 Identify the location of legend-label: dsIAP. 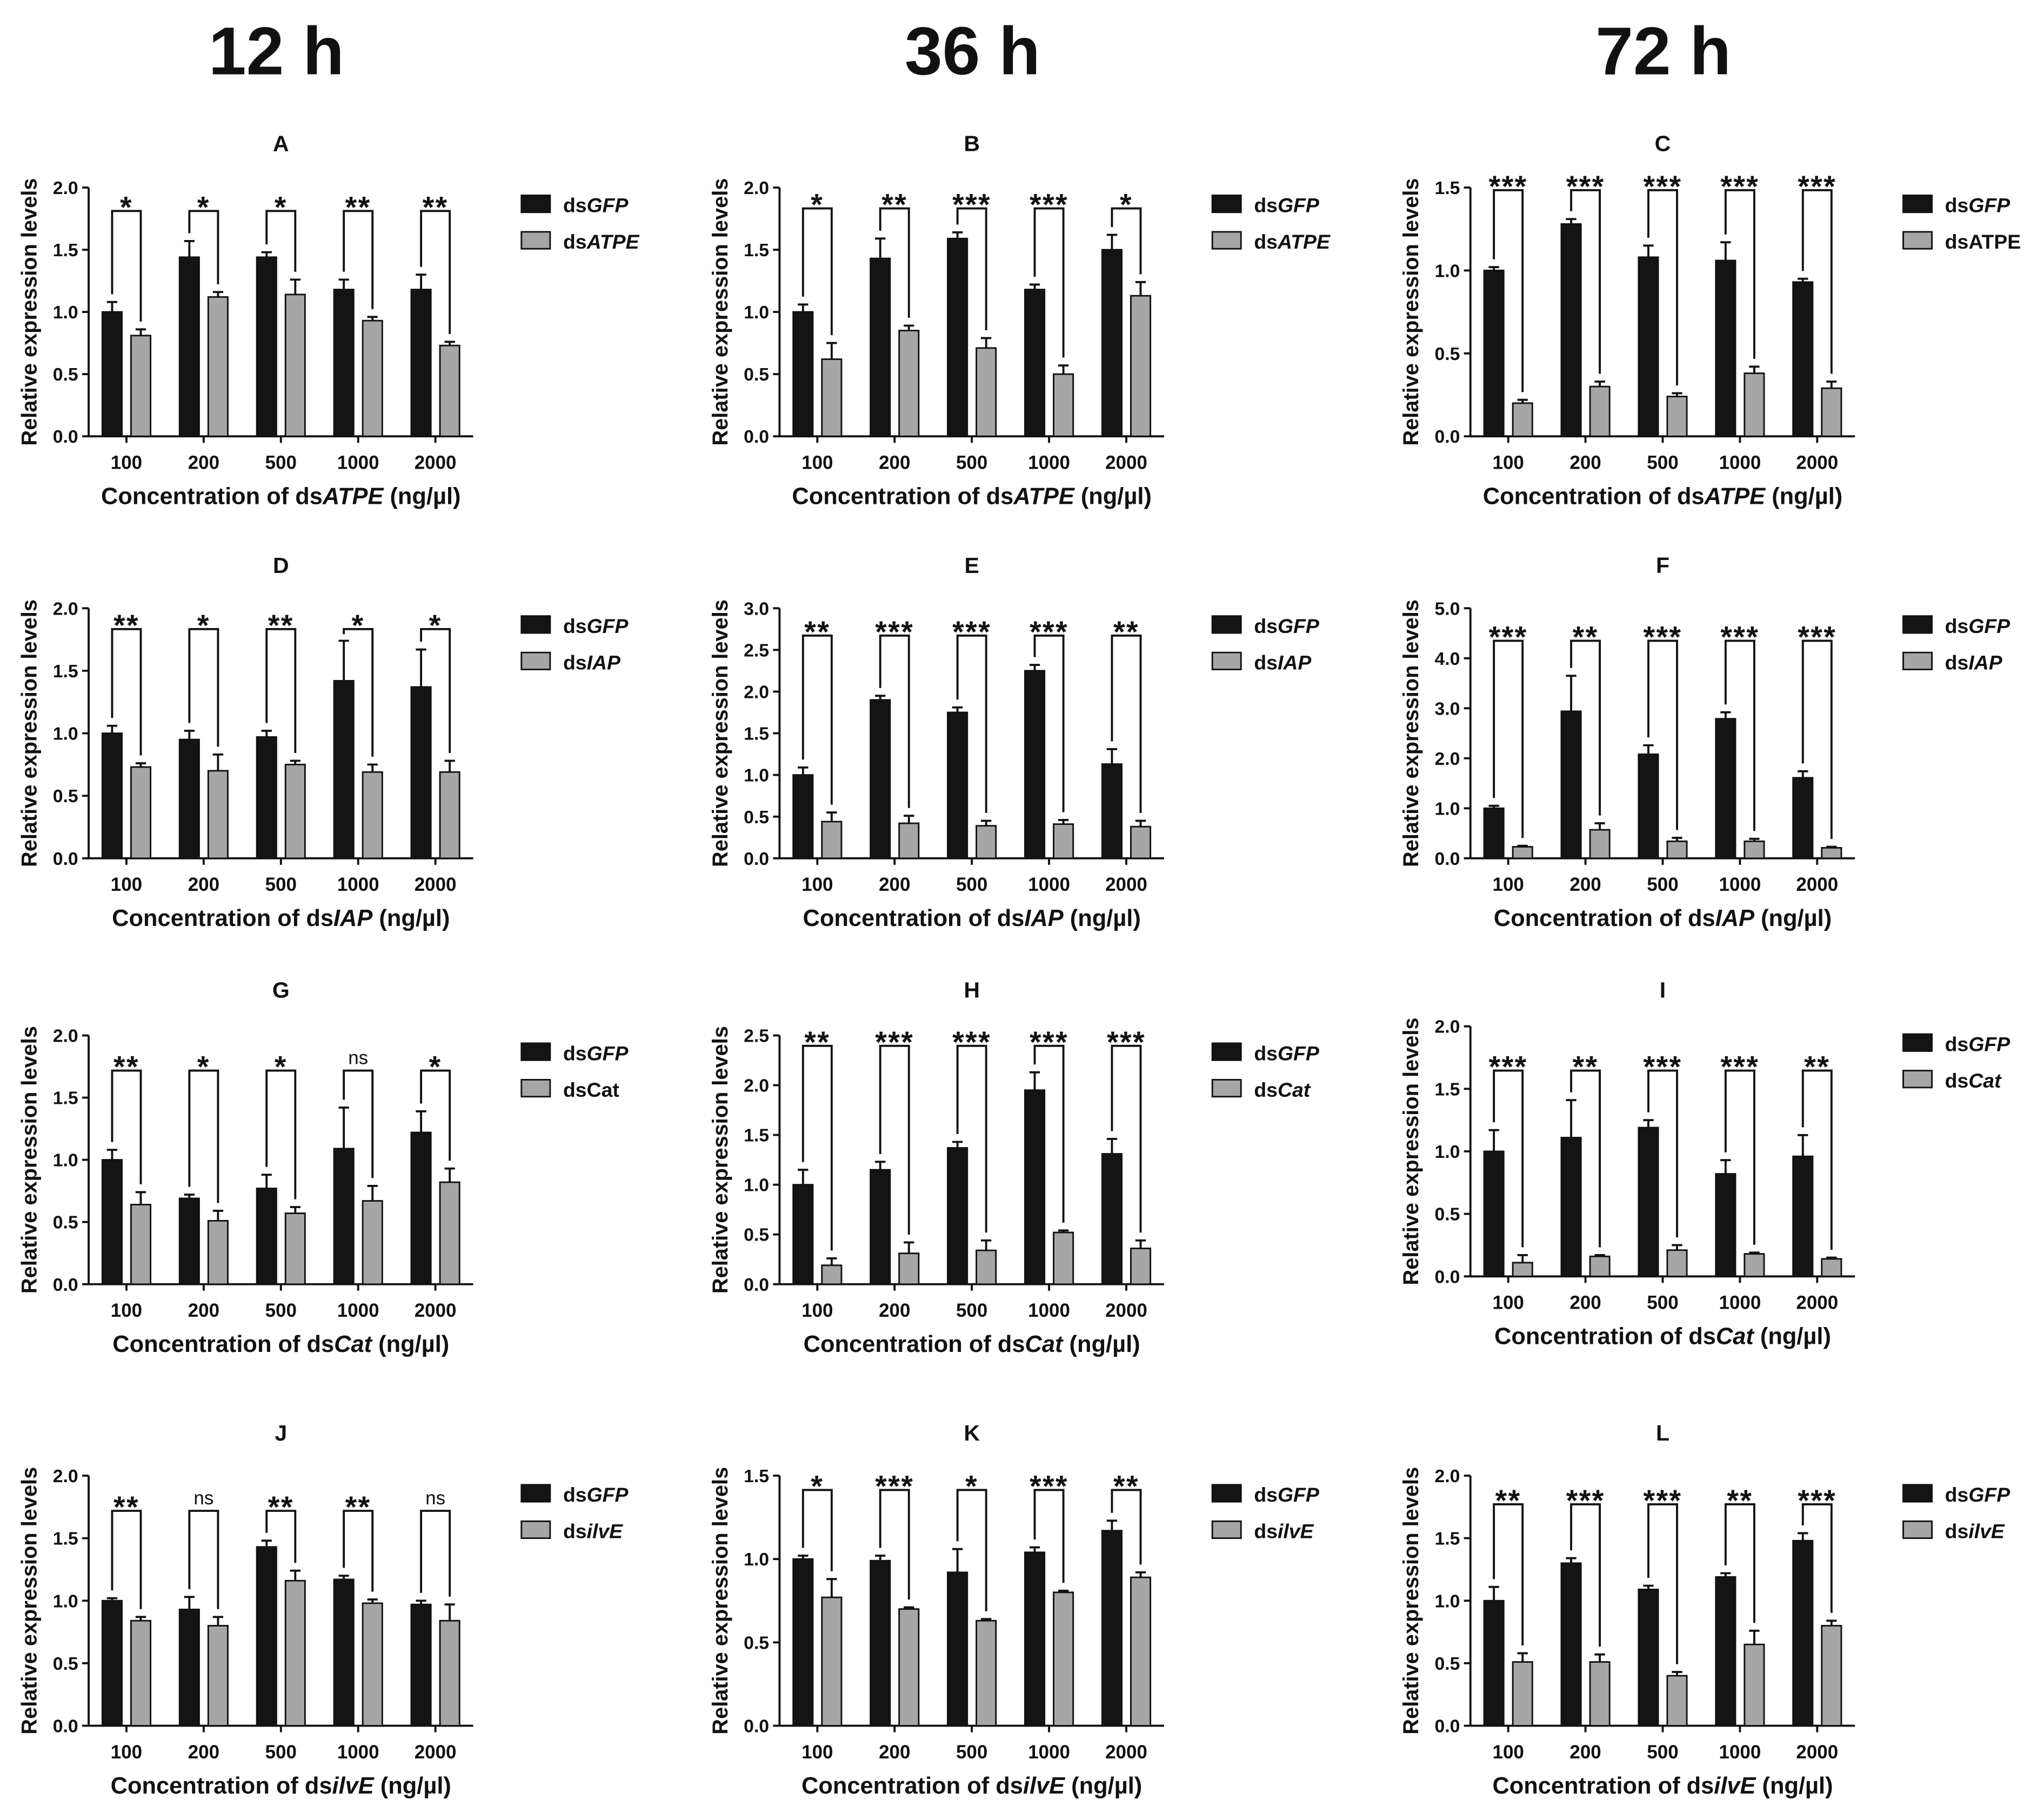
(1973, 662).